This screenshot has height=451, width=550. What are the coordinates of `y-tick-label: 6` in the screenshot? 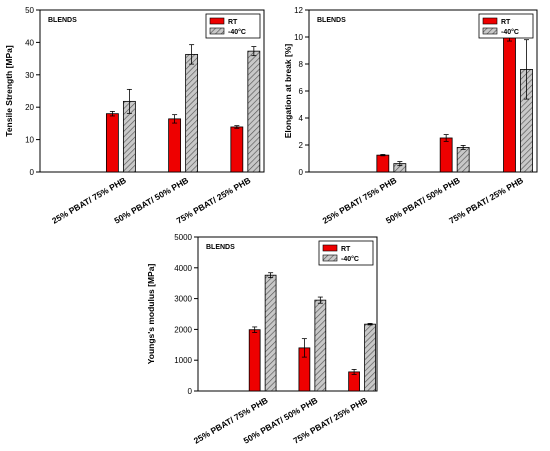 It's located at (301, 91).